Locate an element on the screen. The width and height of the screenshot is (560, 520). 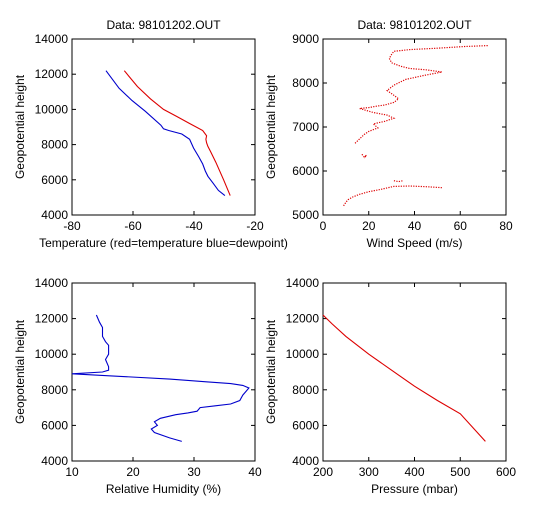
x-tick-label: 200 is located at coordinates (323, 472).